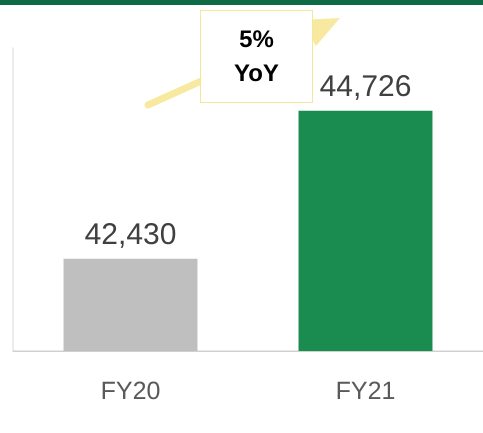 The height and width of the screenshot is (433, 483). What do you see at coordinates (256, 56) in the screenshot?
I see `annotation: 5% YoY` at bounding box center [256, 56].